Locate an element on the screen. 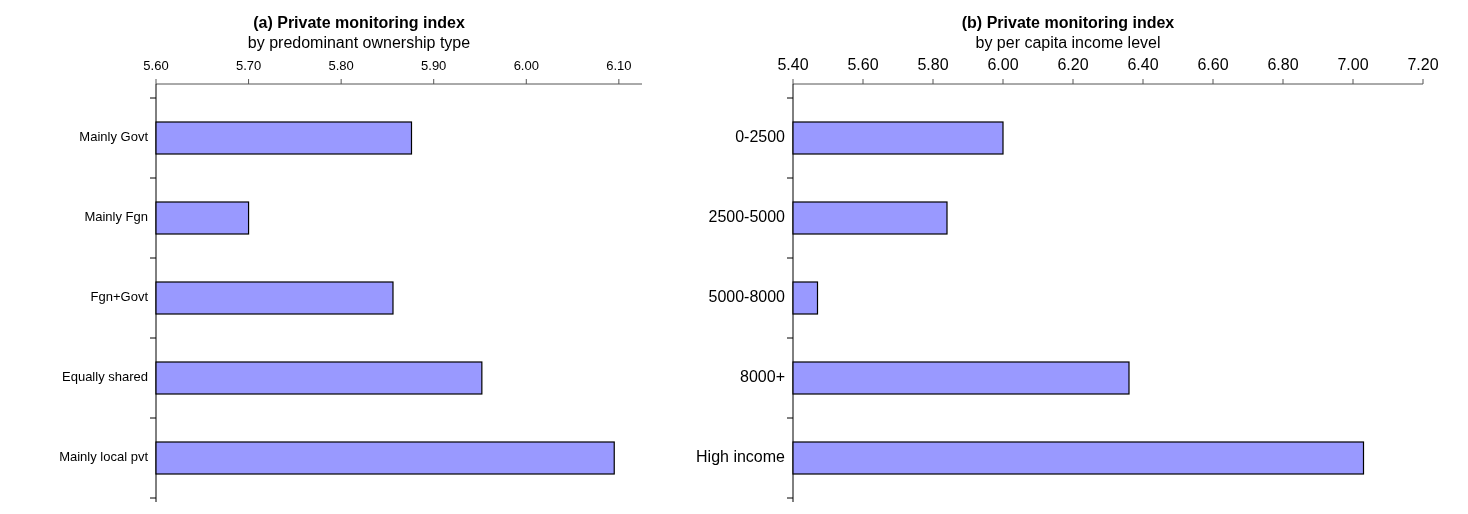  chart-subtitle: by predominant ownership type is located at coordinates (359, 42).